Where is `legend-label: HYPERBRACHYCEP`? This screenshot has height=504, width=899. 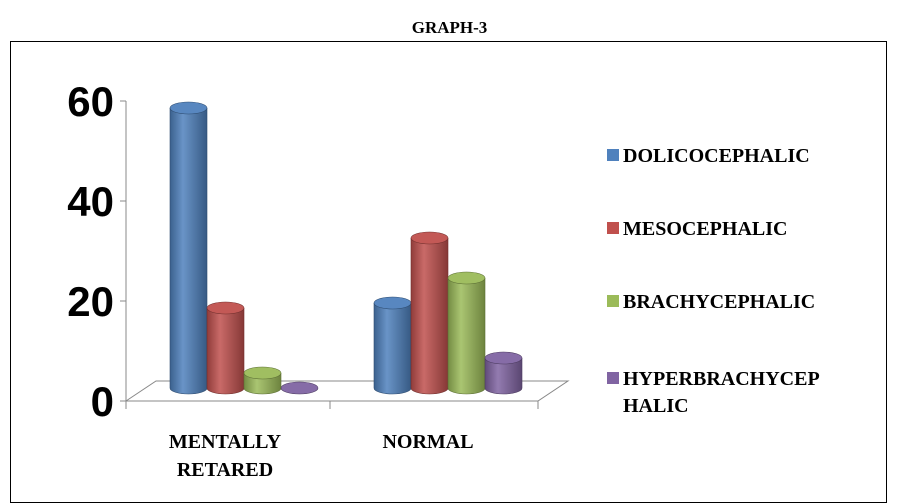 legend-label: HYPERBRACHYCEP is located at coordinates (721, 379).